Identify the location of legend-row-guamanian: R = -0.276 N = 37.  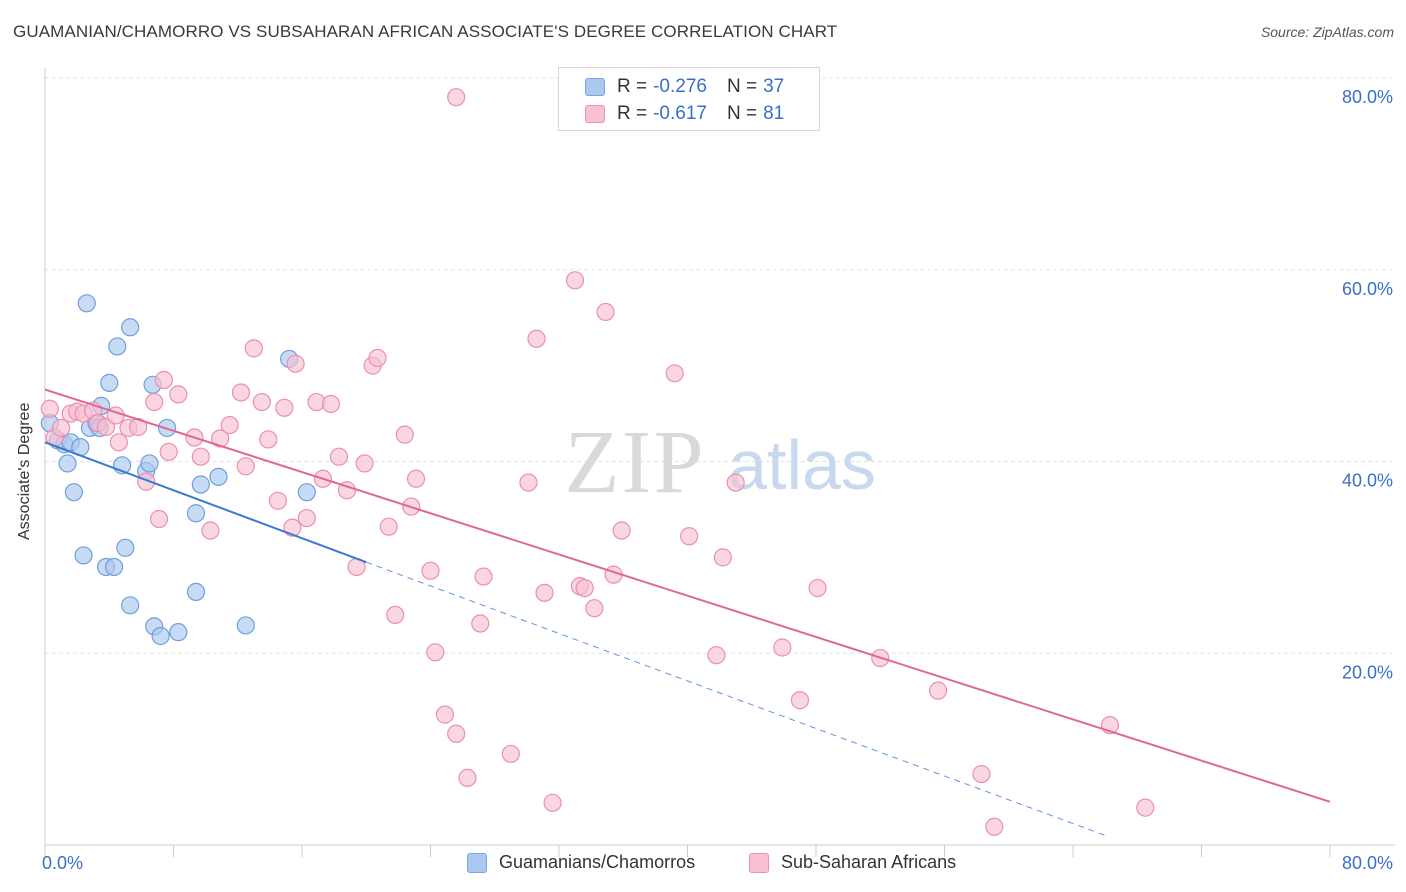
(684, 87).